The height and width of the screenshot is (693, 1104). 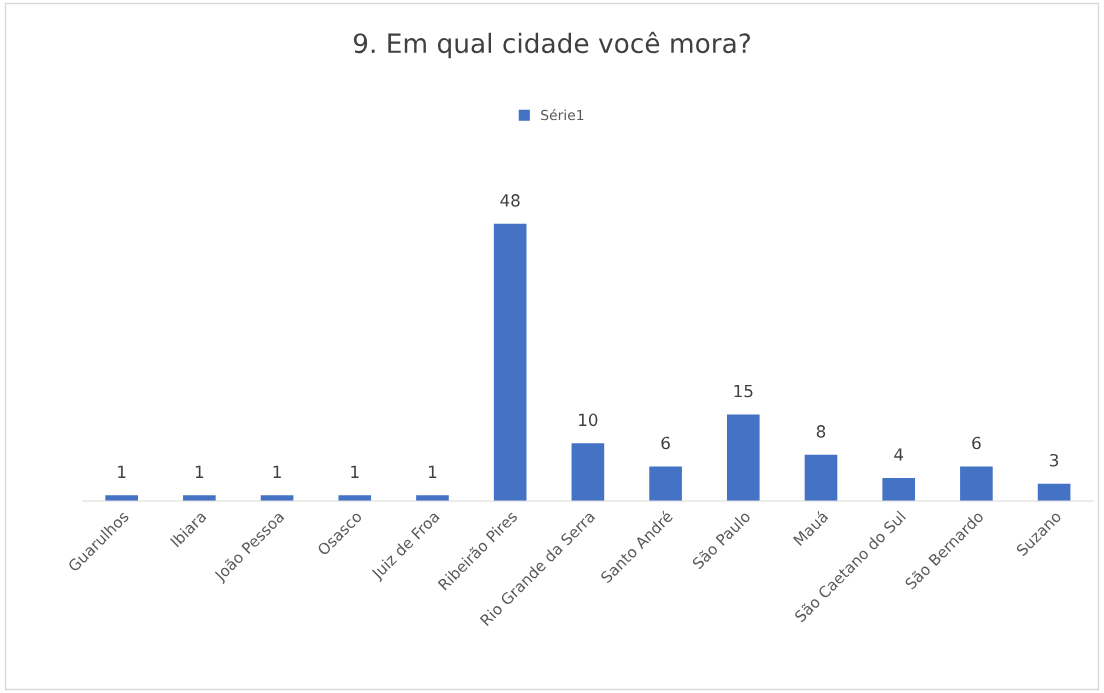 I want to click on legend-label: Série1, so click(x=562, y=114).